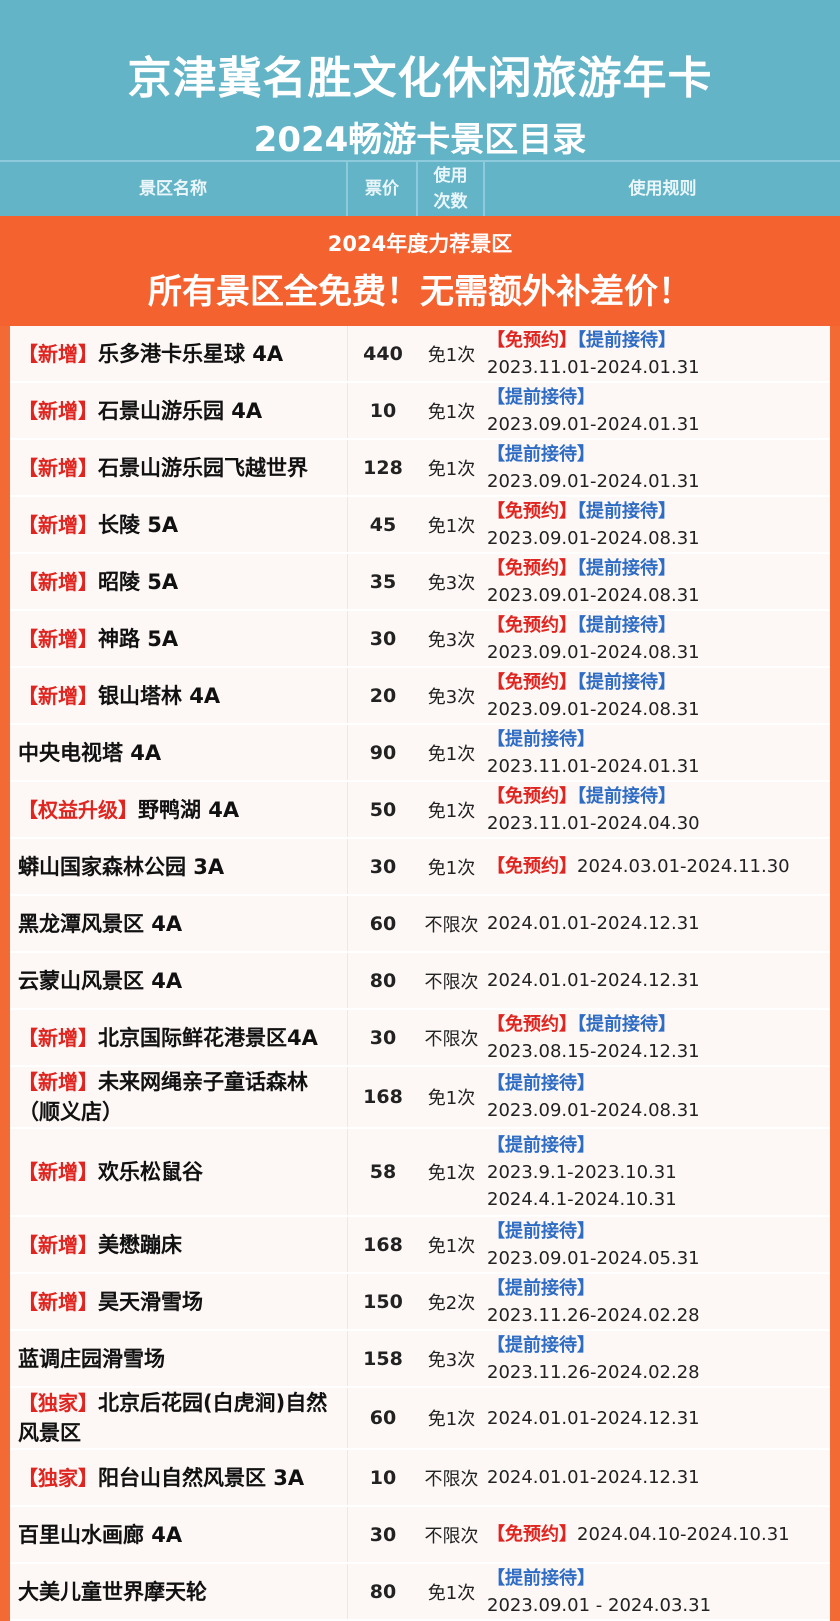 This screenshot has height=1621, width=840. I want to click on scenic-name: 昊天滑雪场, so click(150, 1301).